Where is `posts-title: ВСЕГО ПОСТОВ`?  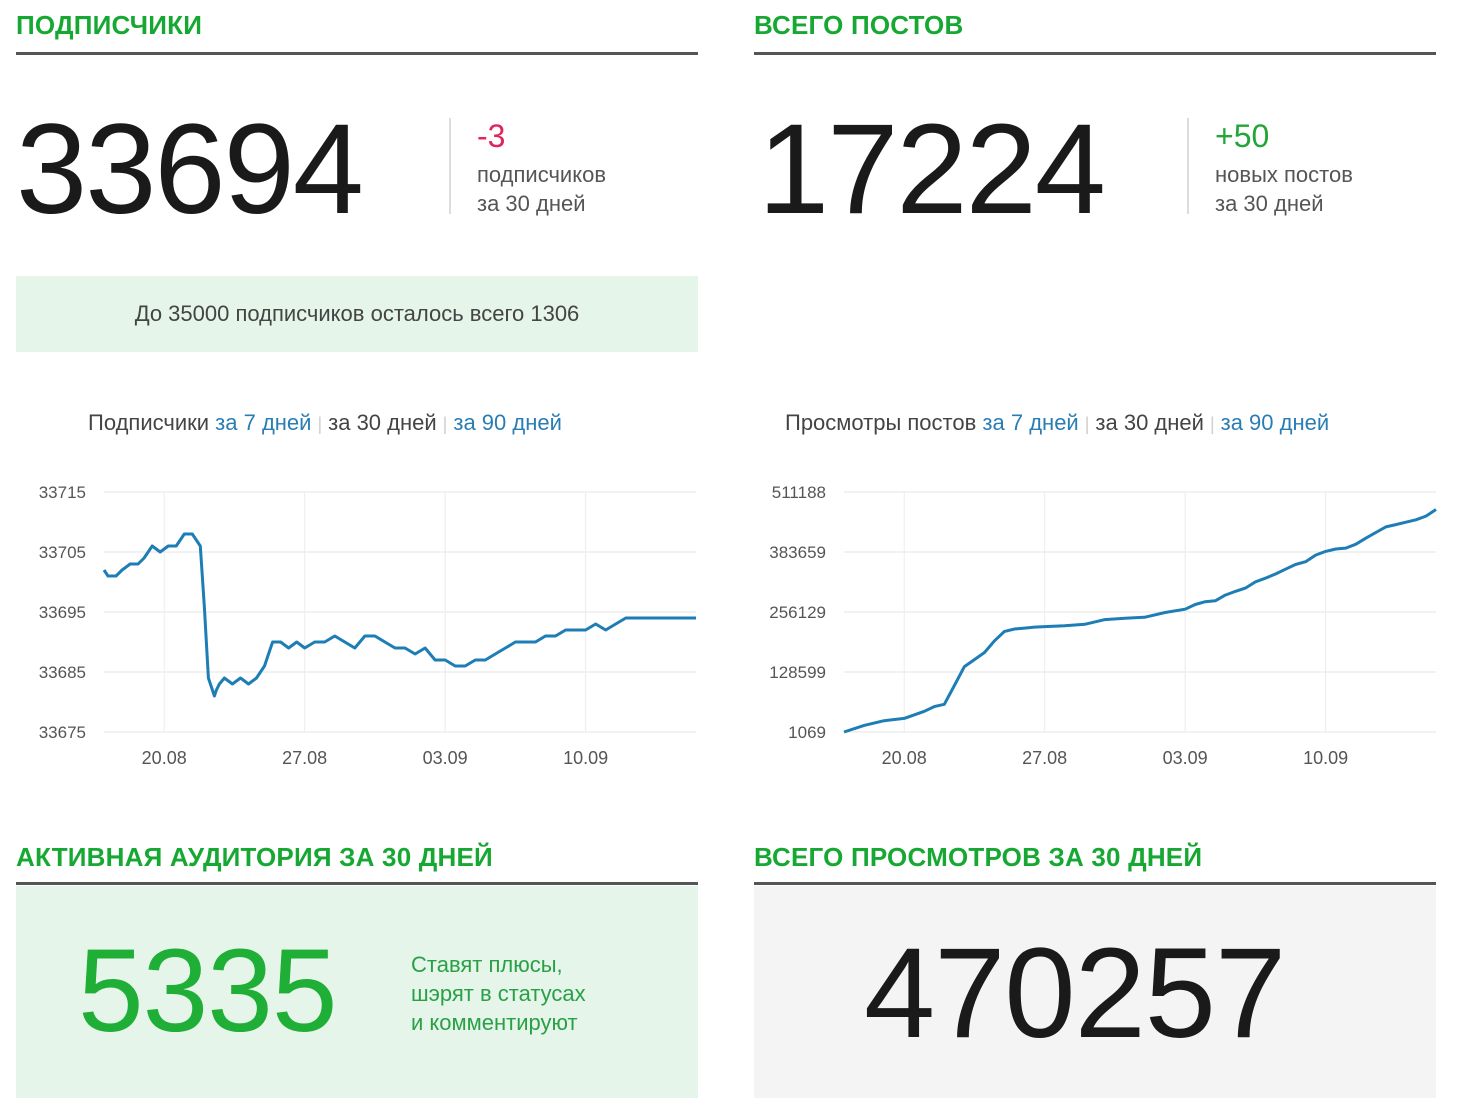
posts-title: ВСЕГО ПОСТОВ is located at coordinates (859, 25).